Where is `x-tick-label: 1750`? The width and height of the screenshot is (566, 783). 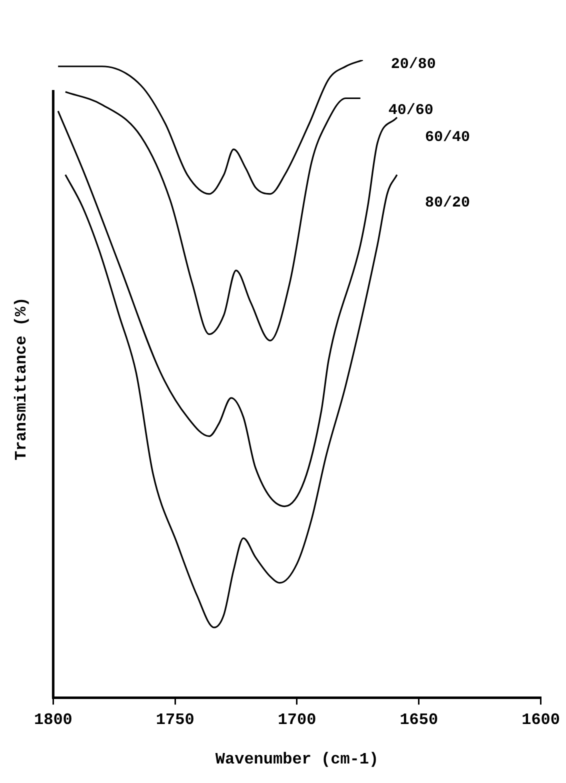
x-tick-label: 1750 is located at coordinates (175, 720).